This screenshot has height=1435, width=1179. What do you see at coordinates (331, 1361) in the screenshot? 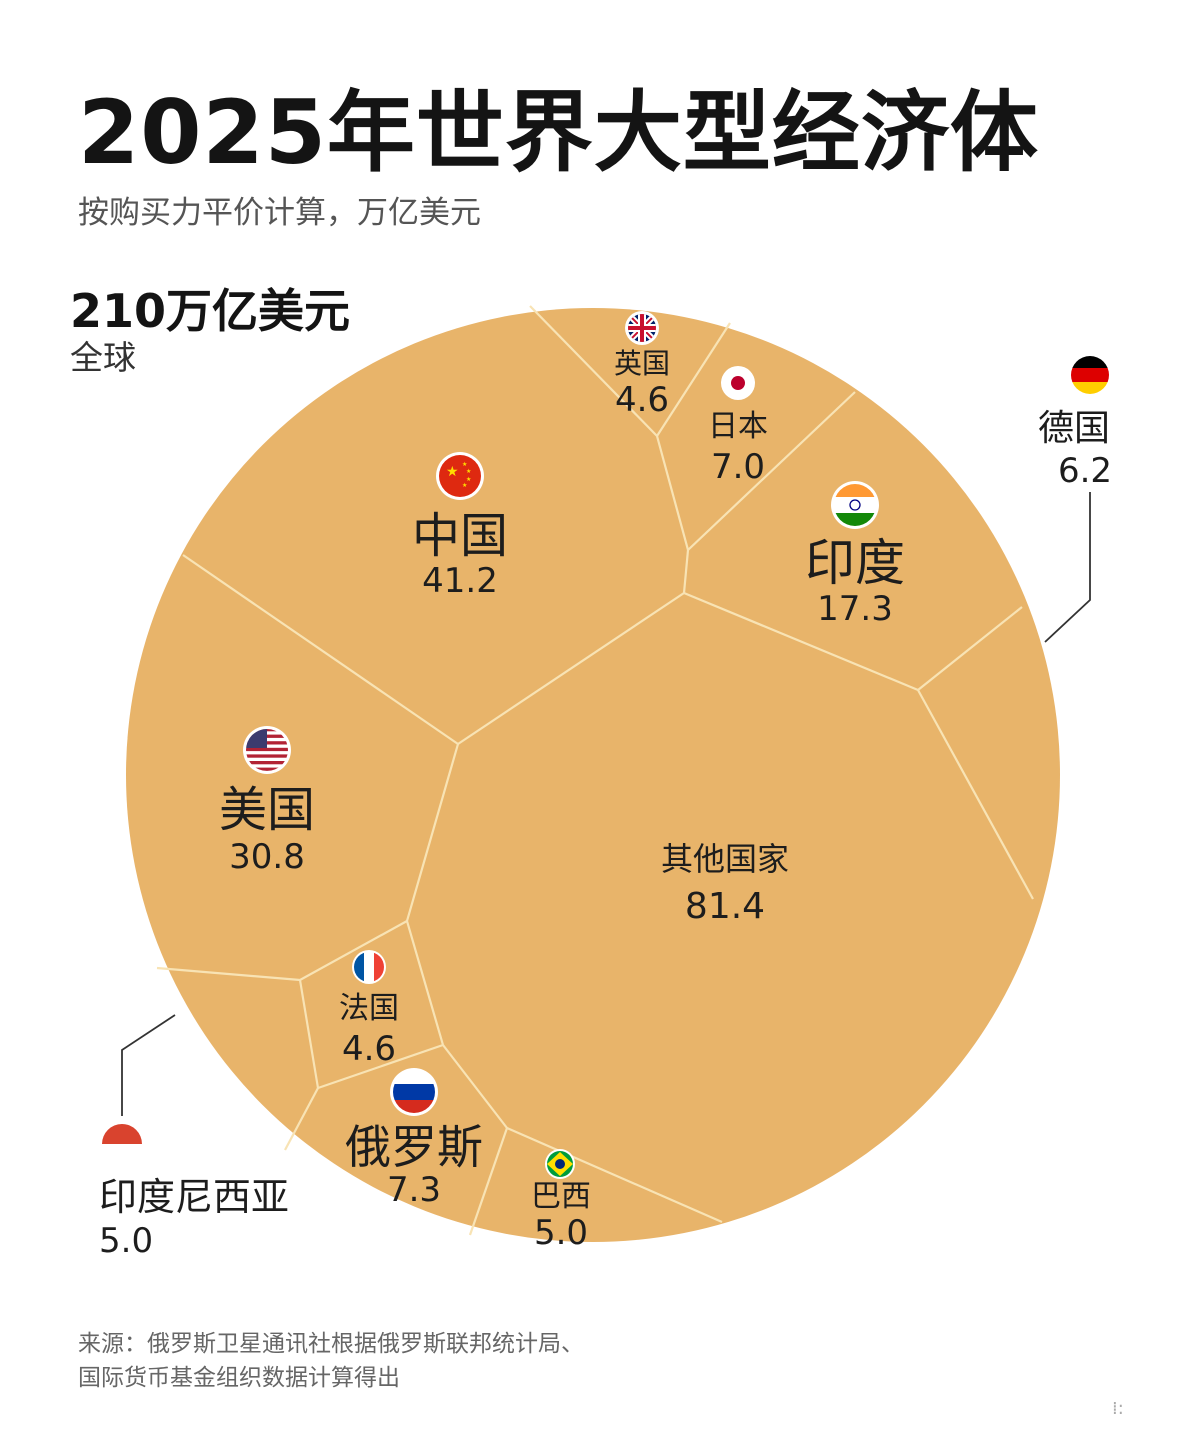
I see `source-note: 来源：俄罗斯卫星通讯社根据俄罗斯联邦统计局、 国际货币基金组织数据计算得出` at bounding box center [331, 1361].